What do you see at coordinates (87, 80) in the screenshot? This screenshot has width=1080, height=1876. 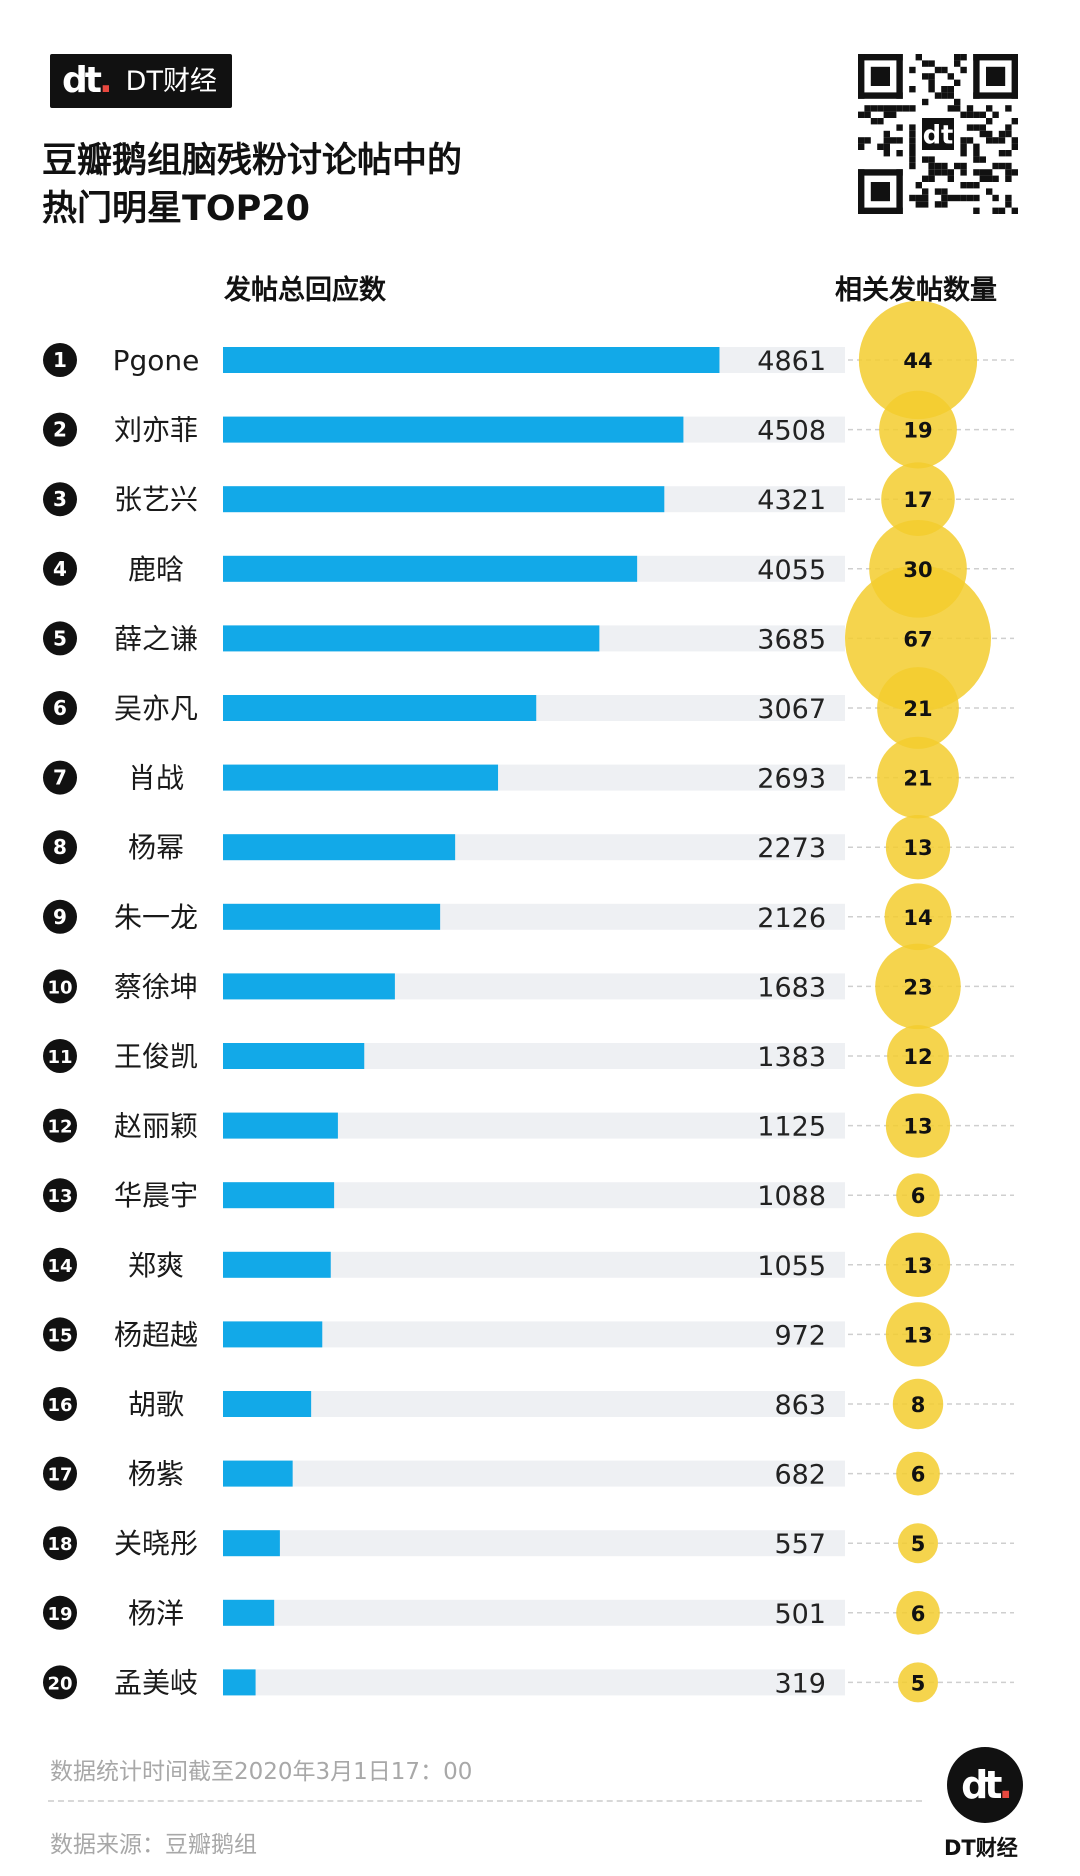 I see `brand-logo-icon: dt.` at bounding box center [87, 80].